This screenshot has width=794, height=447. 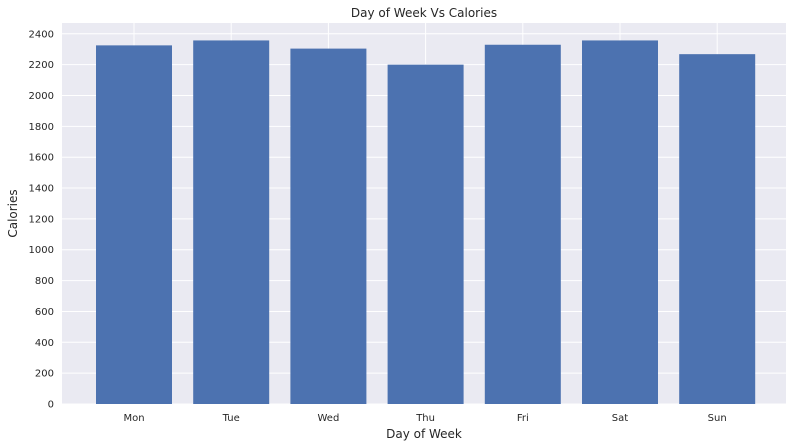 I want to click on y-tick-label: 200, so click(x=44, y=374).